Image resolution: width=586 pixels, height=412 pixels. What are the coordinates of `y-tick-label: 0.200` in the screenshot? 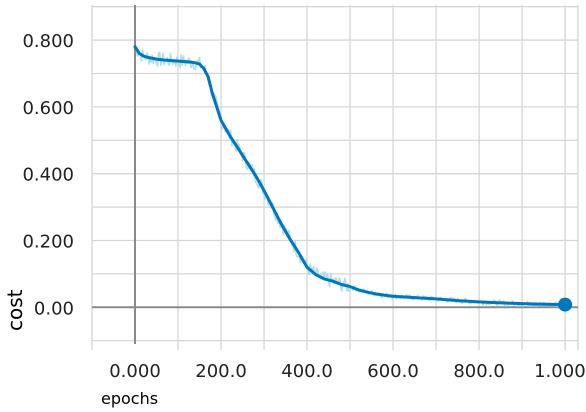 It's located at (48, 241).